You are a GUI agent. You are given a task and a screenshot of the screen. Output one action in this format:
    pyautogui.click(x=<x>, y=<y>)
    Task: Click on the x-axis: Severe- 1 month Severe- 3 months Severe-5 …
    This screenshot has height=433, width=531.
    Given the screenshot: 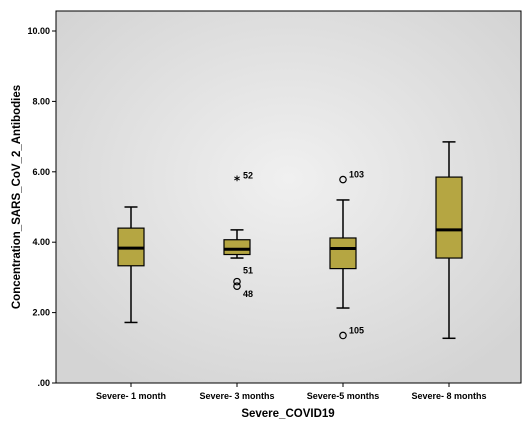 What is the action you would take?
    pyautogui.click(x=291, y=392)
    